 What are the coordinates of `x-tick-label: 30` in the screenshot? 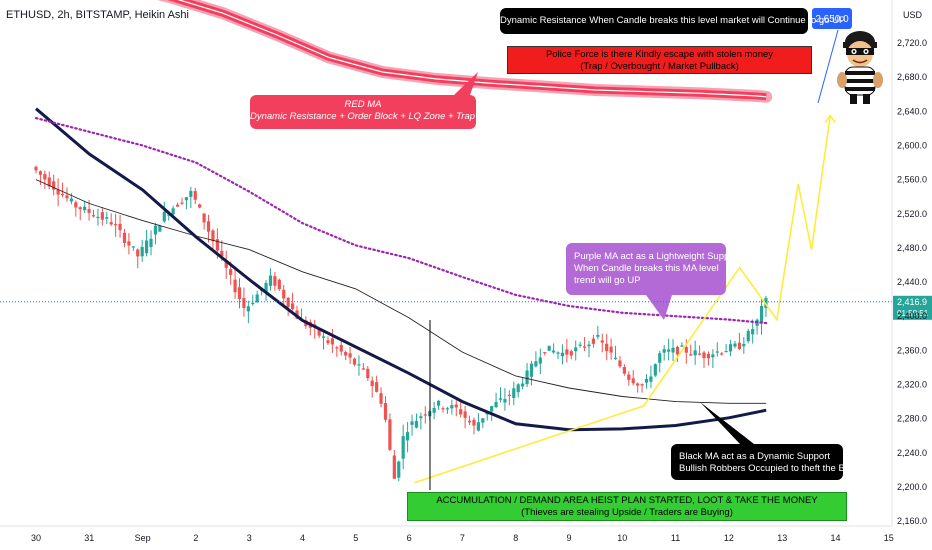 It's located at (36, 538).